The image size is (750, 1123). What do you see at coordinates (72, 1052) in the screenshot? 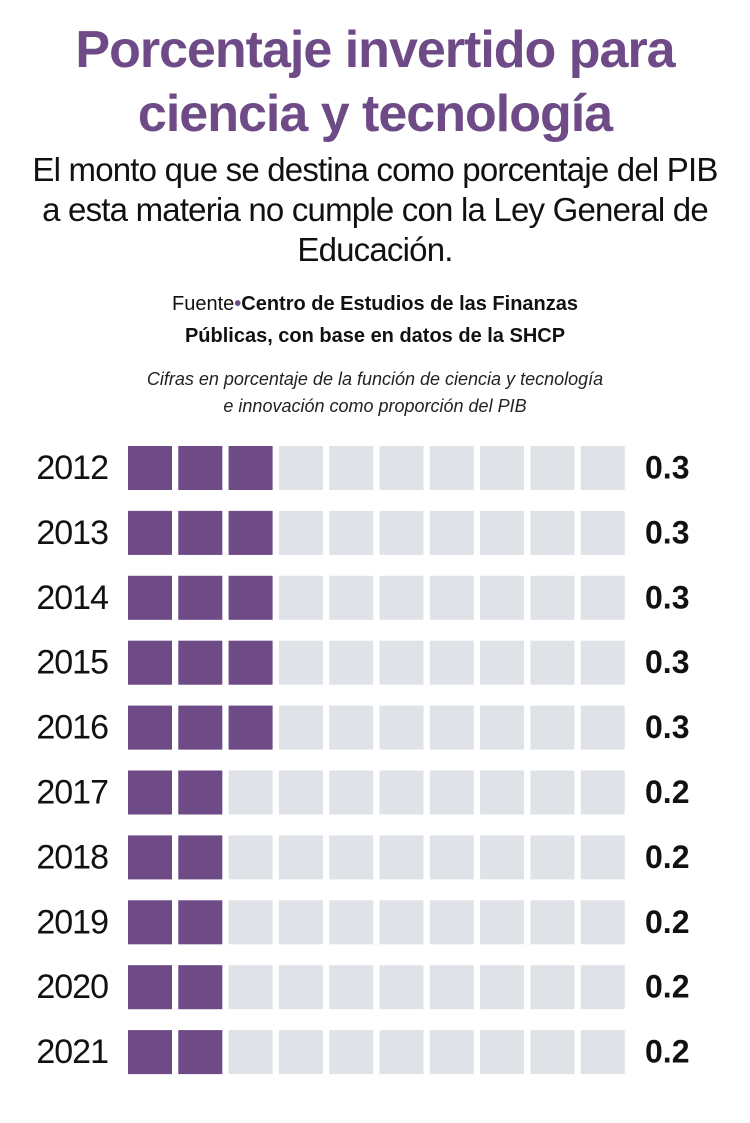
I see `year-label: 2021` at bounding box center [72, 1052].